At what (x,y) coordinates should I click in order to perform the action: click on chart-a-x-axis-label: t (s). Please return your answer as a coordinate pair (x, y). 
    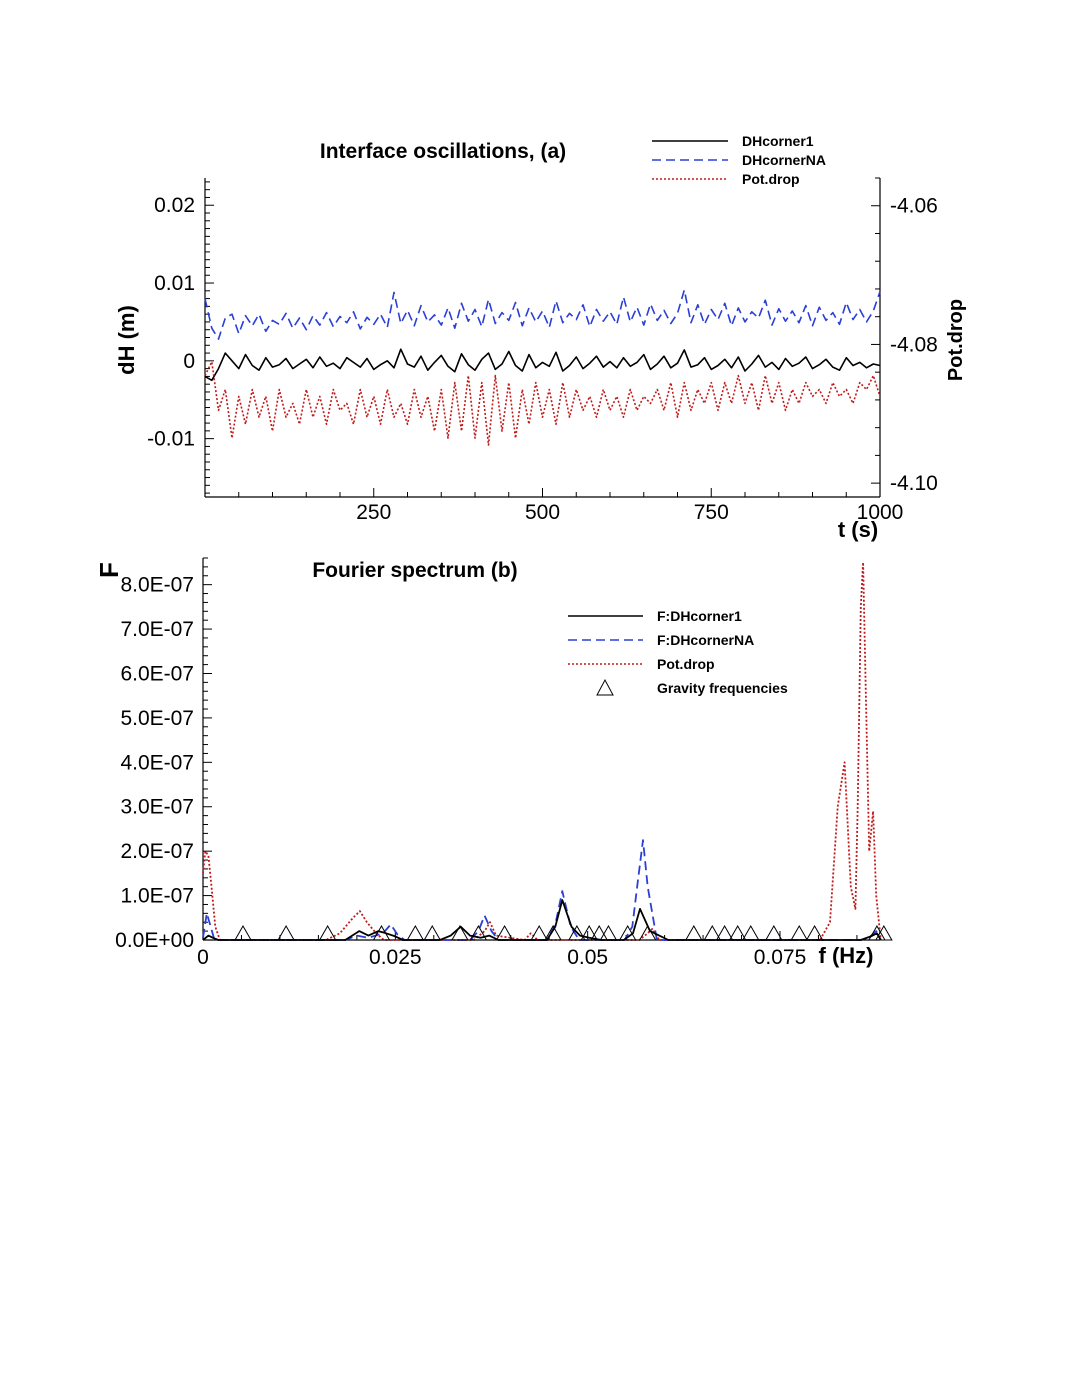
    Looking at the image, I should click on (858, 529).